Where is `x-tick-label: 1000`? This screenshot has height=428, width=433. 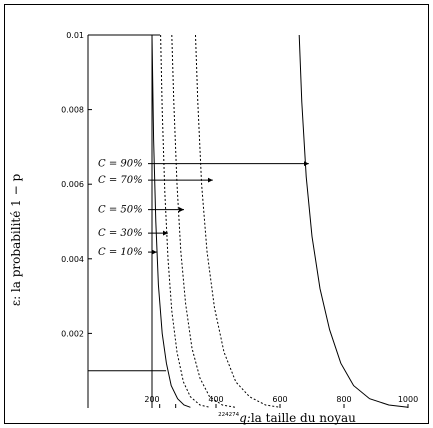 x-tick-label: 1000 is located at coordinates (408, 399).